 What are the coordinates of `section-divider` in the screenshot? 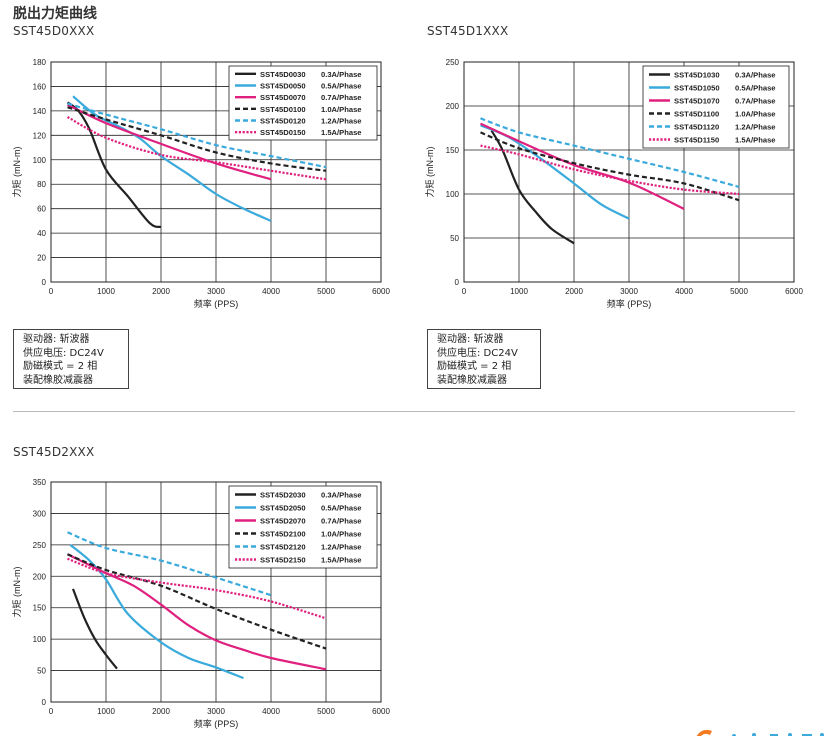 It's located at (404, 411).